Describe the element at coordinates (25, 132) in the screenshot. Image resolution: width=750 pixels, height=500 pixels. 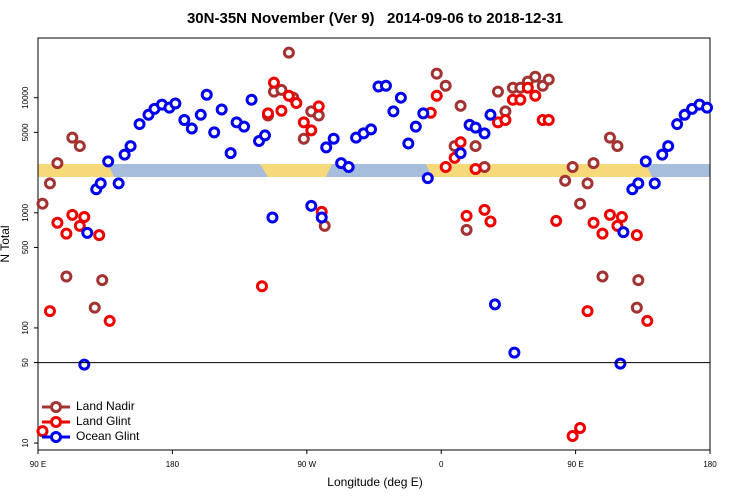
I see `y-tick-label: 5000` at that location.